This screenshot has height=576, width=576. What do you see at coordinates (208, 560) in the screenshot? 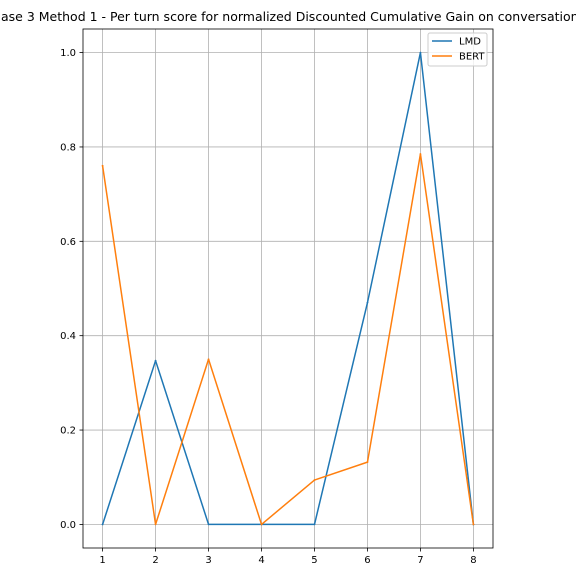
I see `x-tick-label: 3` at bounding box center [208, 560].